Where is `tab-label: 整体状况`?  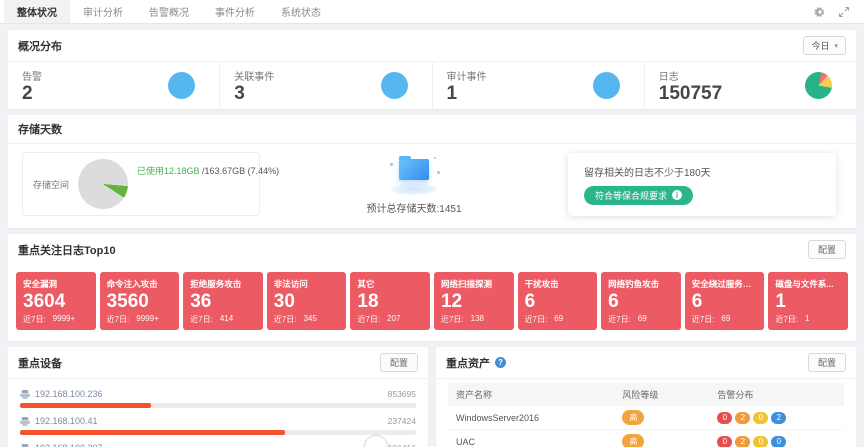 tab-label: 整体状况 is located at coordinates (37, 13).